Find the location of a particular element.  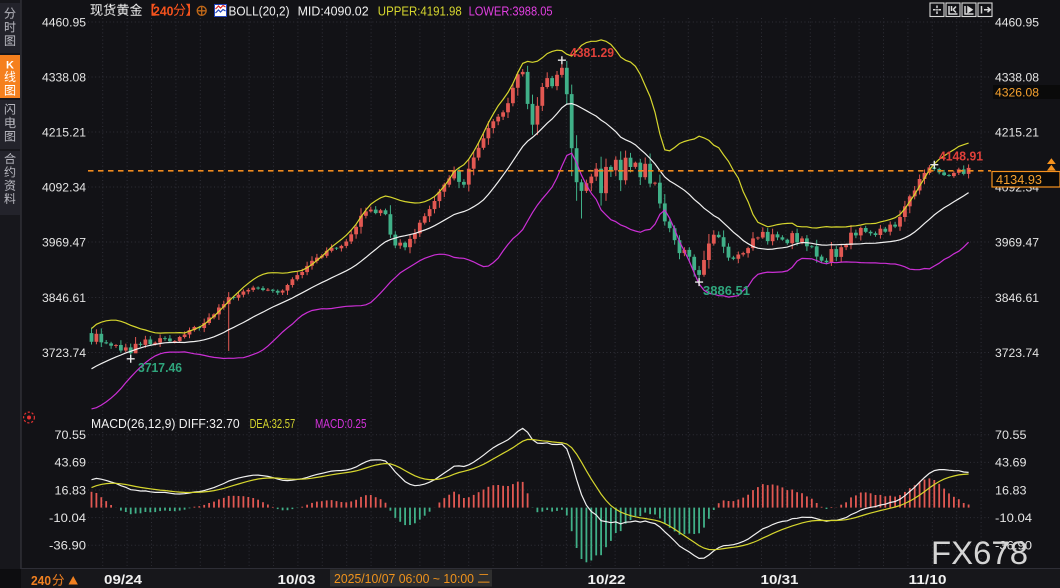

svg-text: 11/10 is located at coordinates (928, 580).